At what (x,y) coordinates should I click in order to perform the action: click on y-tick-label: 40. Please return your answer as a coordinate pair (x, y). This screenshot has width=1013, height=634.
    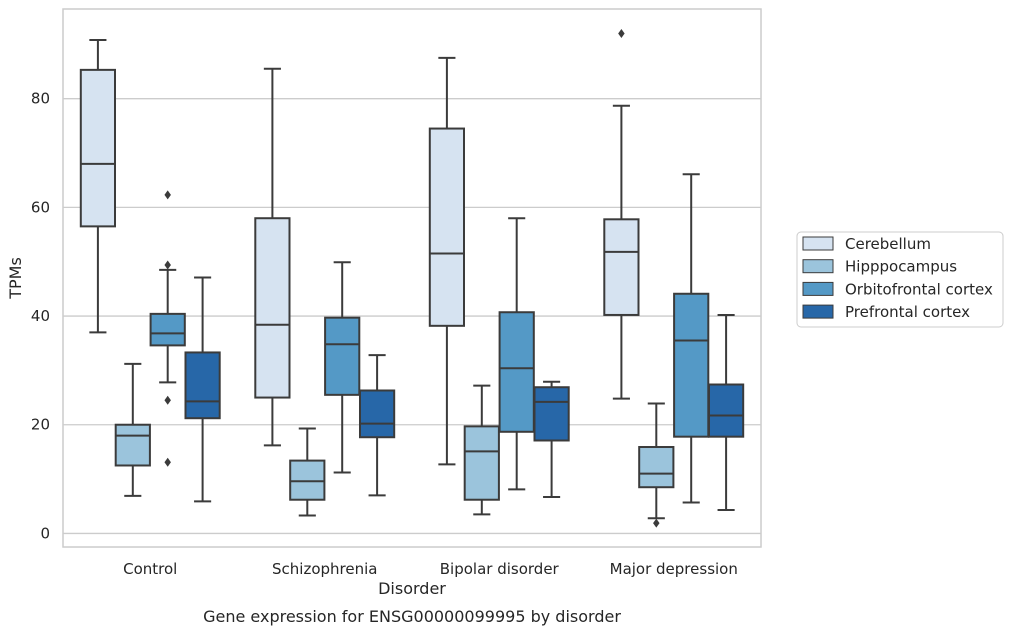
    Looking at the image, I should click on (40, 316).